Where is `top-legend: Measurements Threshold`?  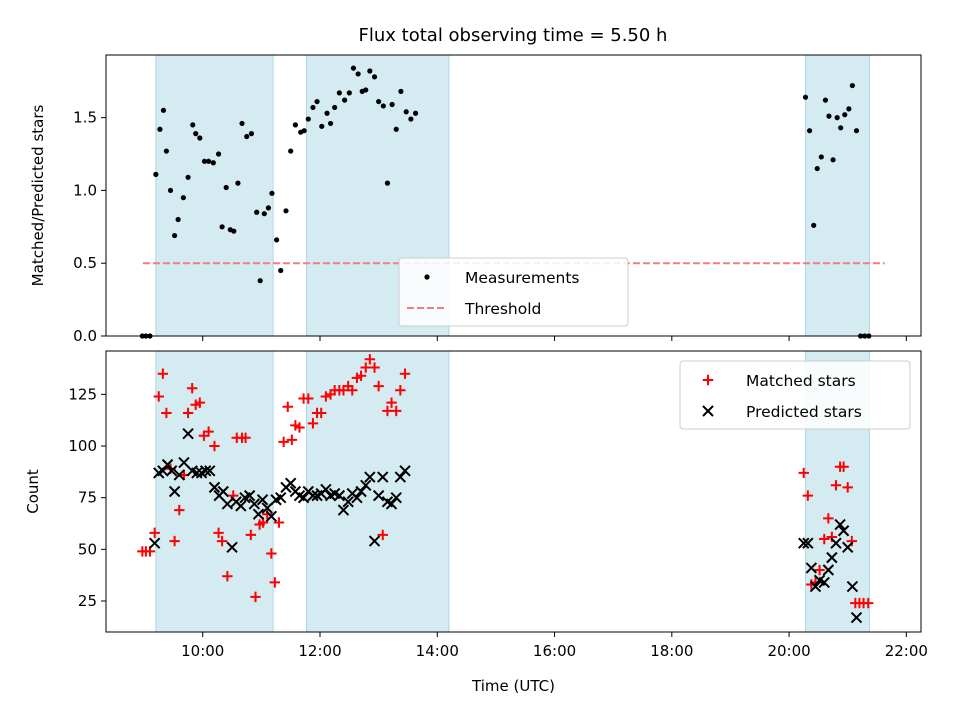
top-legend: Measurements Threshold is located at coordinates (513, 292).